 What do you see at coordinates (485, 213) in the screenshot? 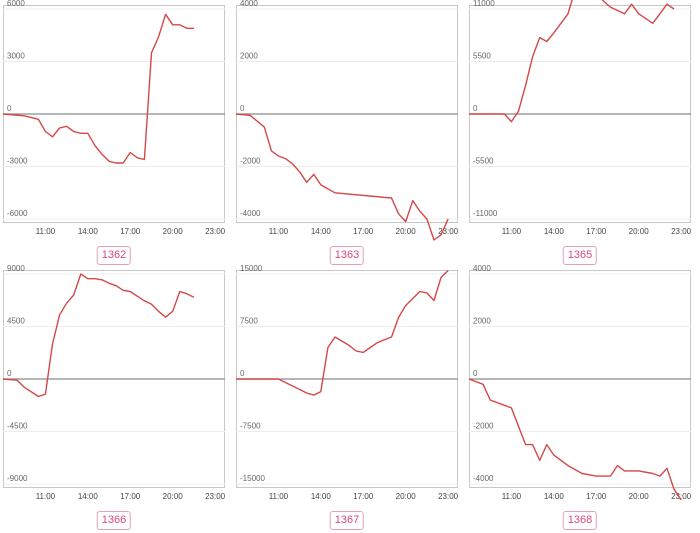
I see `y-tick-label: -11000` at bounding box center [485, 213].